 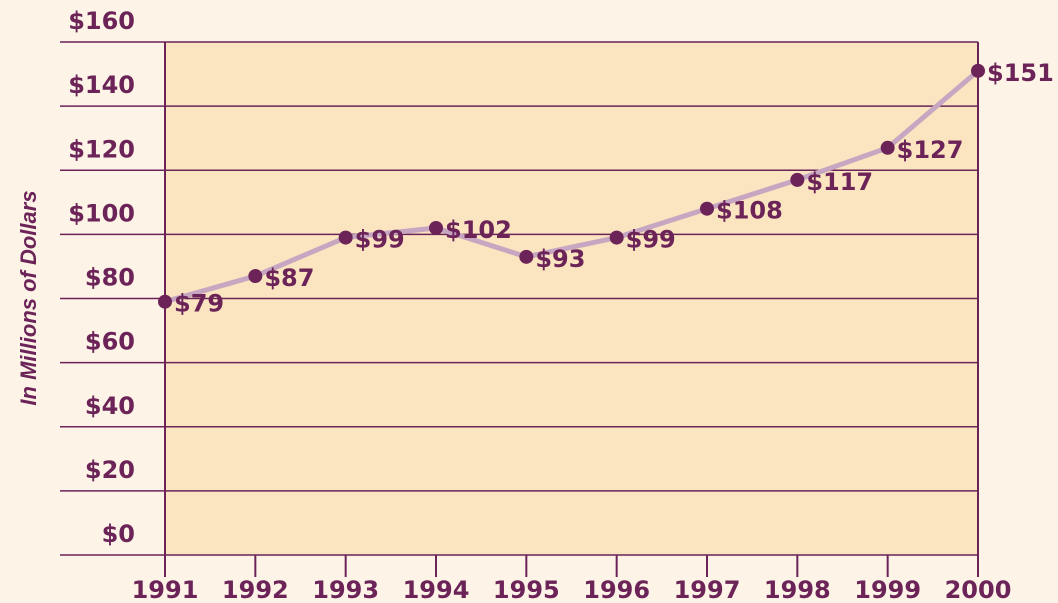 What do you see at coordinates (749, 211) in the screenshot?
I see `value-label: $108` at bounding box center [749, 211].